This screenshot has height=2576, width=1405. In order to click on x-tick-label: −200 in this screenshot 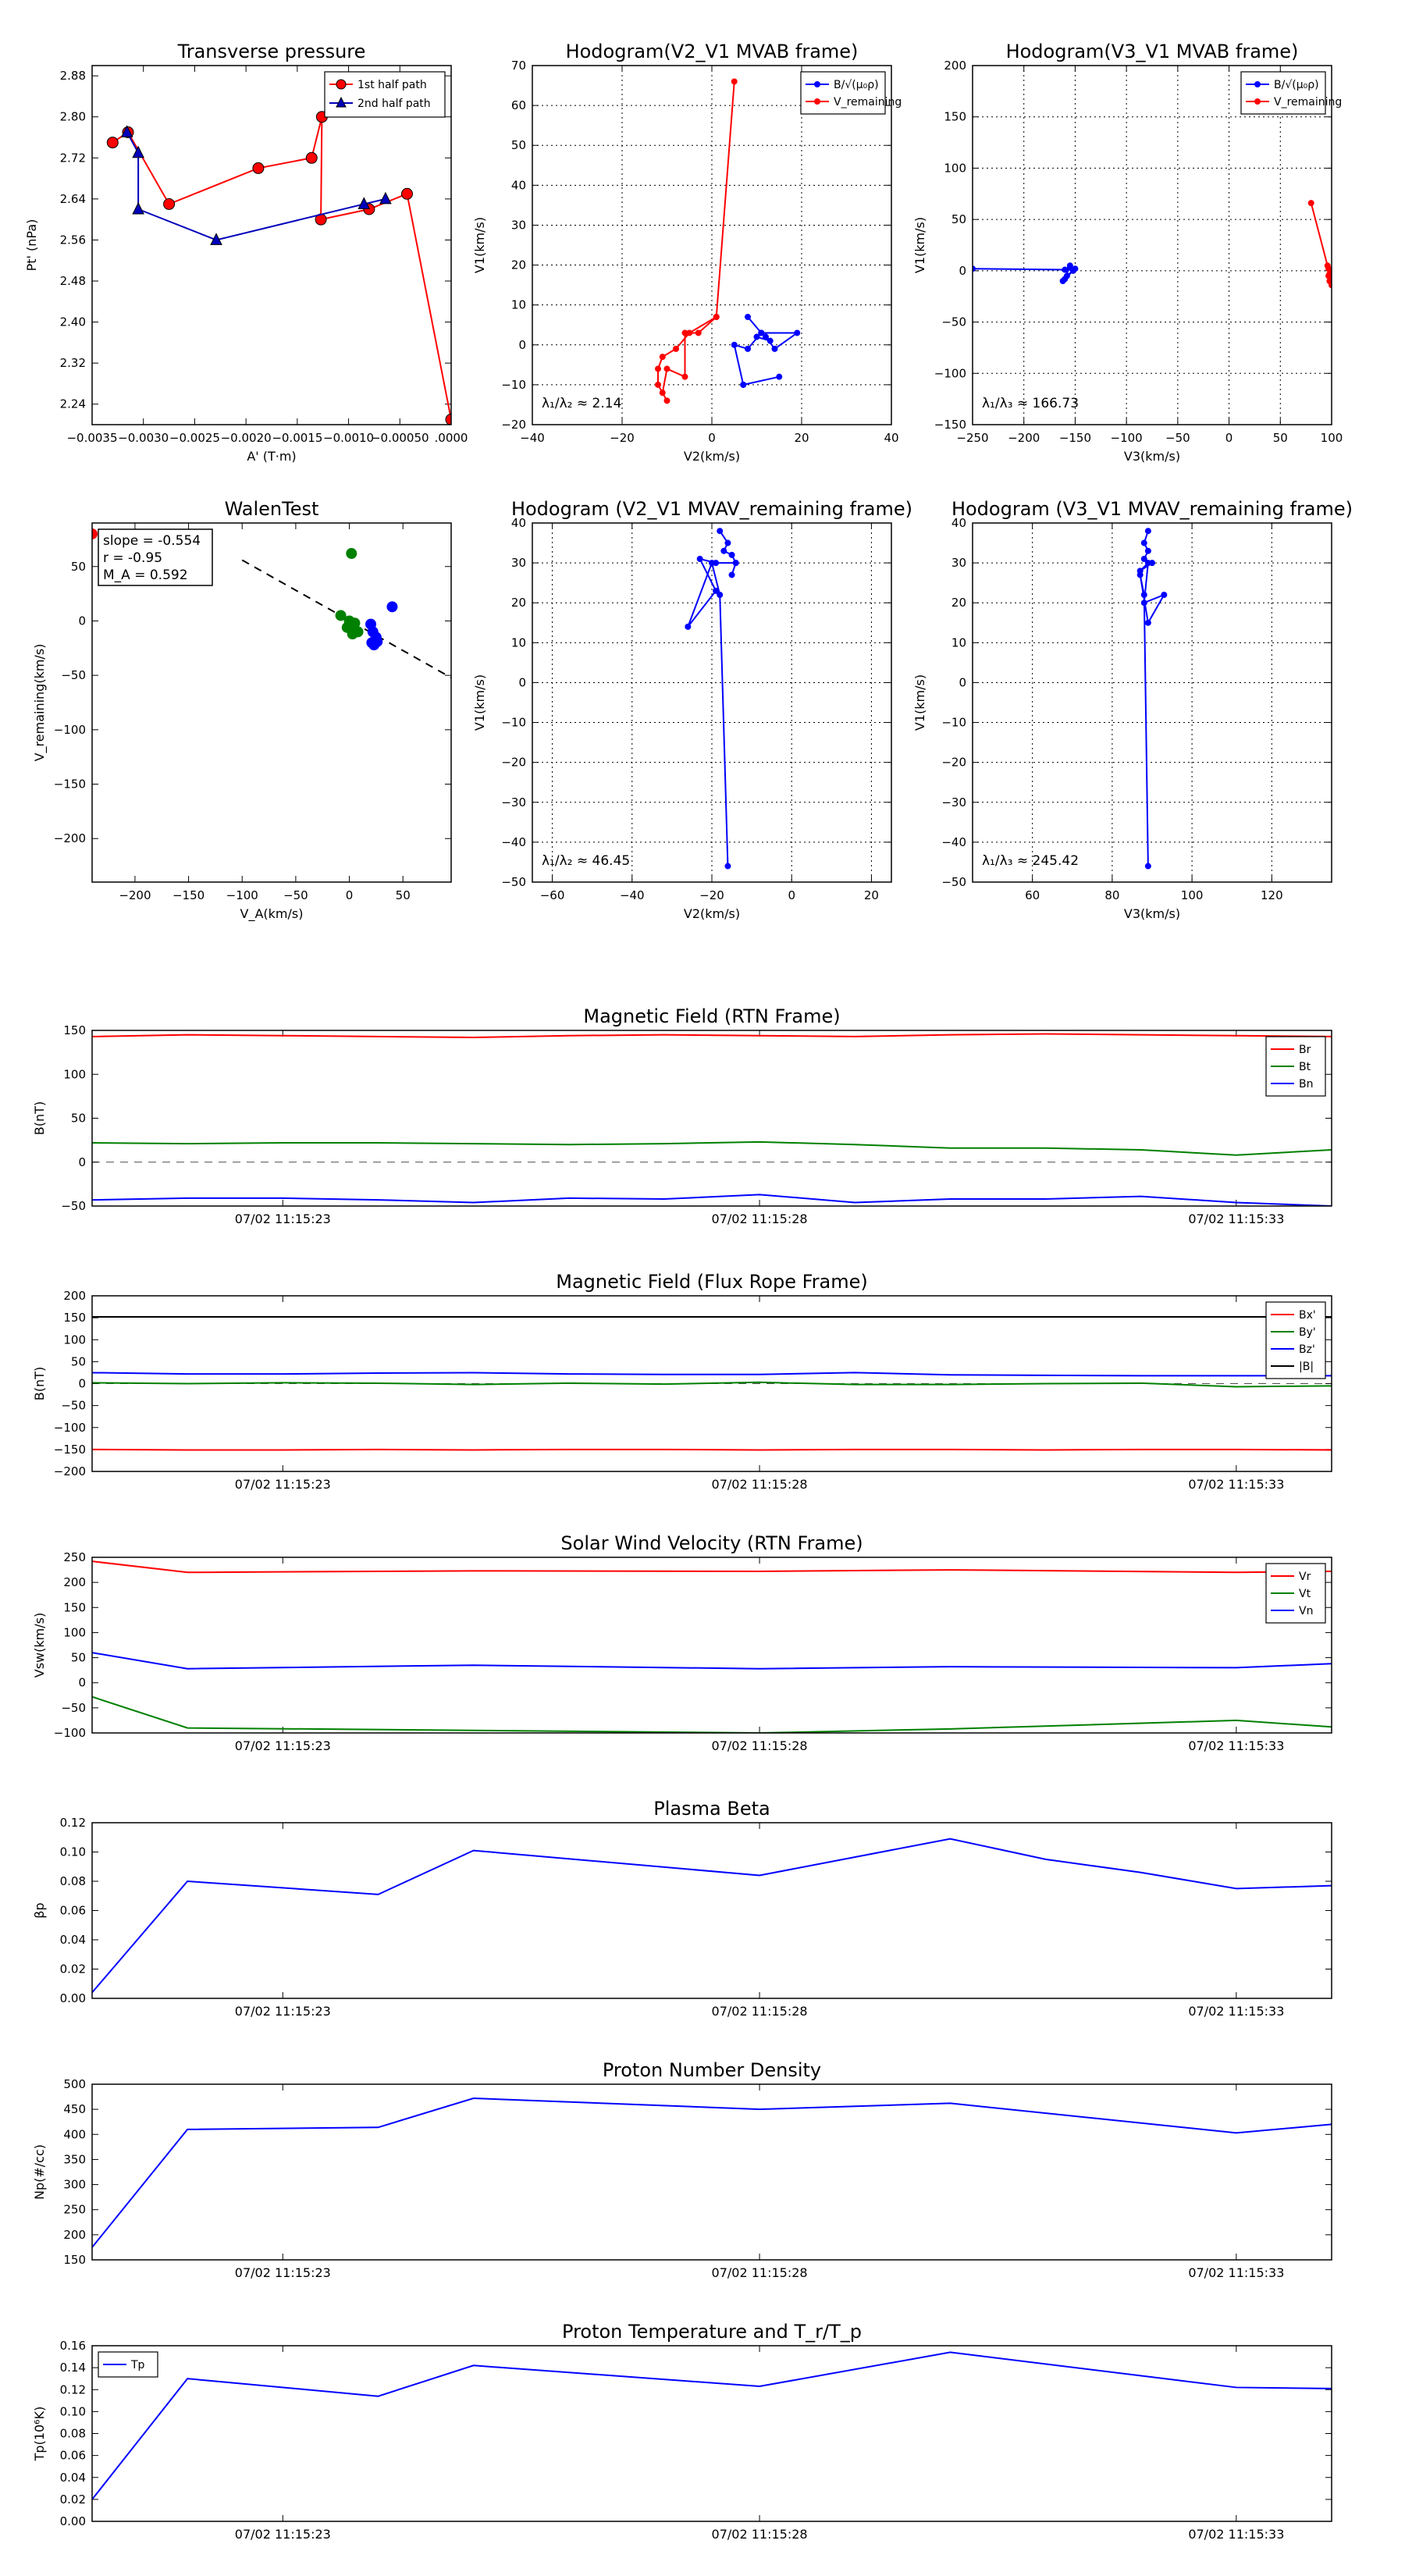, I will do `click(1024, 438)`.